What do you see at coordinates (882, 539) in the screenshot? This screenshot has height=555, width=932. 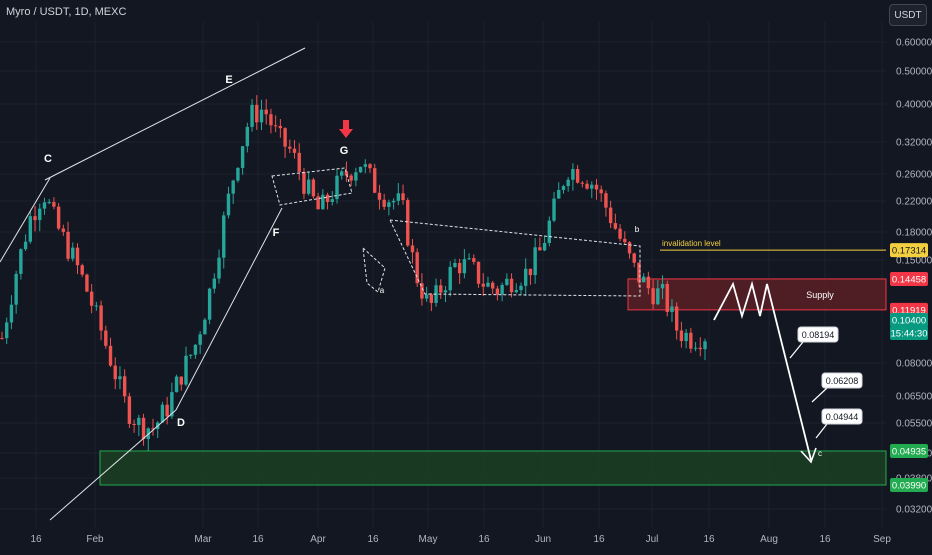 I see `x-tick-label: Sep` at bounding box center [882, 539].